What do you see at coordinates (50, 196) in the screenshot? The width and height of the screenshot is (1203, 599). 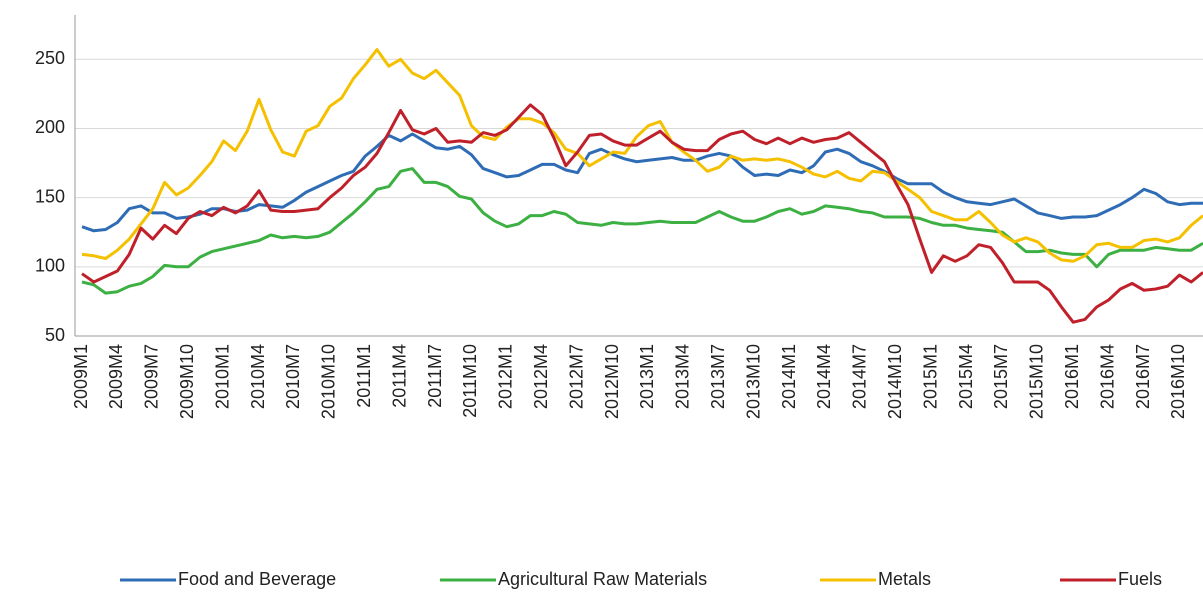 I see `y-tick-label: 150` at bounding box center [50, 196].